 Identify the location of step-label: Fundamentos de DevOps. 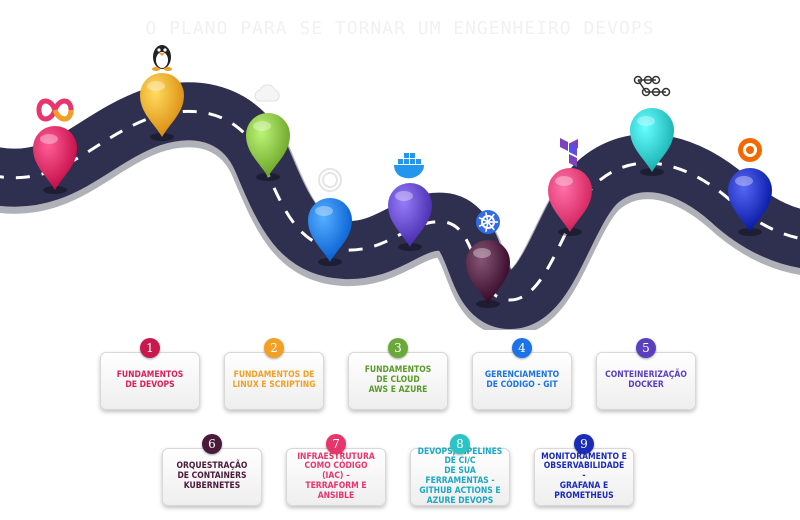
(150, 380).